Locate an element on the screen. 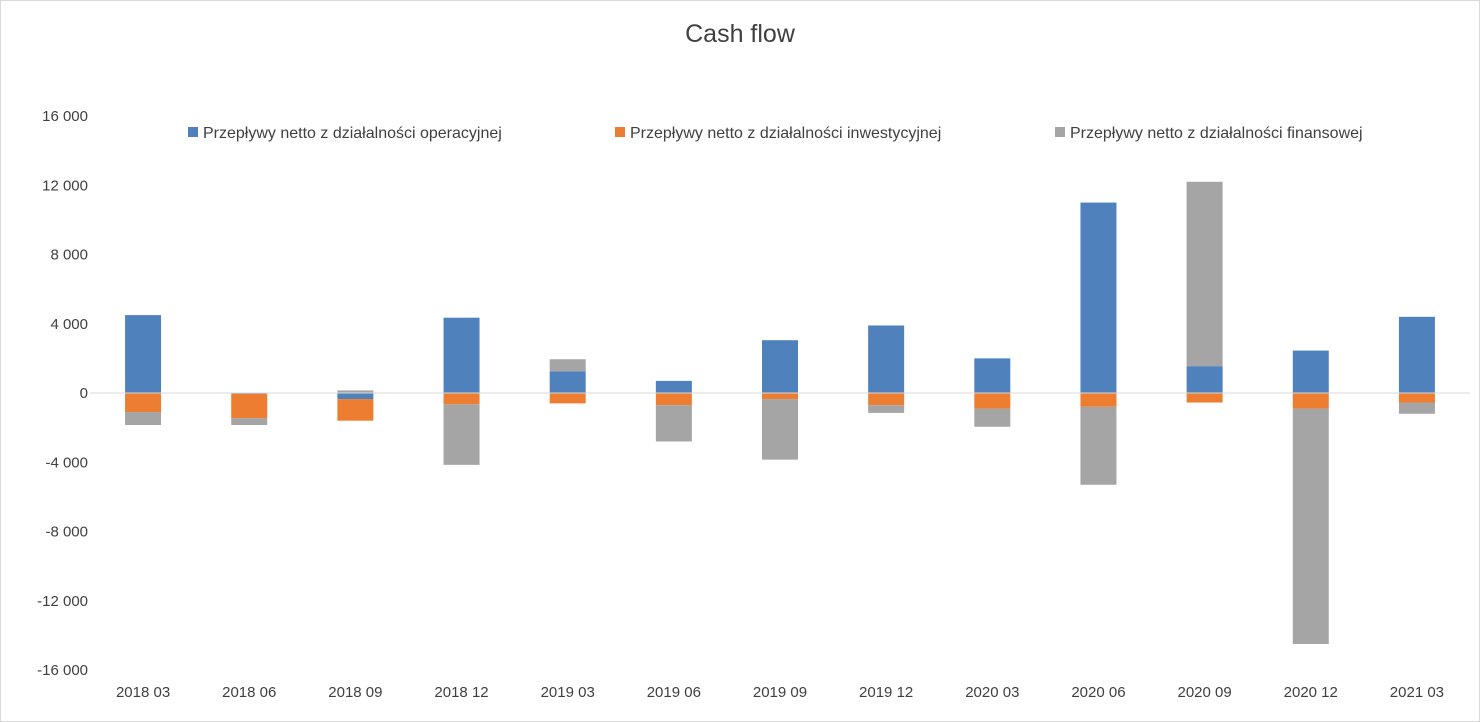 The height and width of the screenshot is (722, 1480). y-tick-label: -4 000 is located at coordinates (66, 462).